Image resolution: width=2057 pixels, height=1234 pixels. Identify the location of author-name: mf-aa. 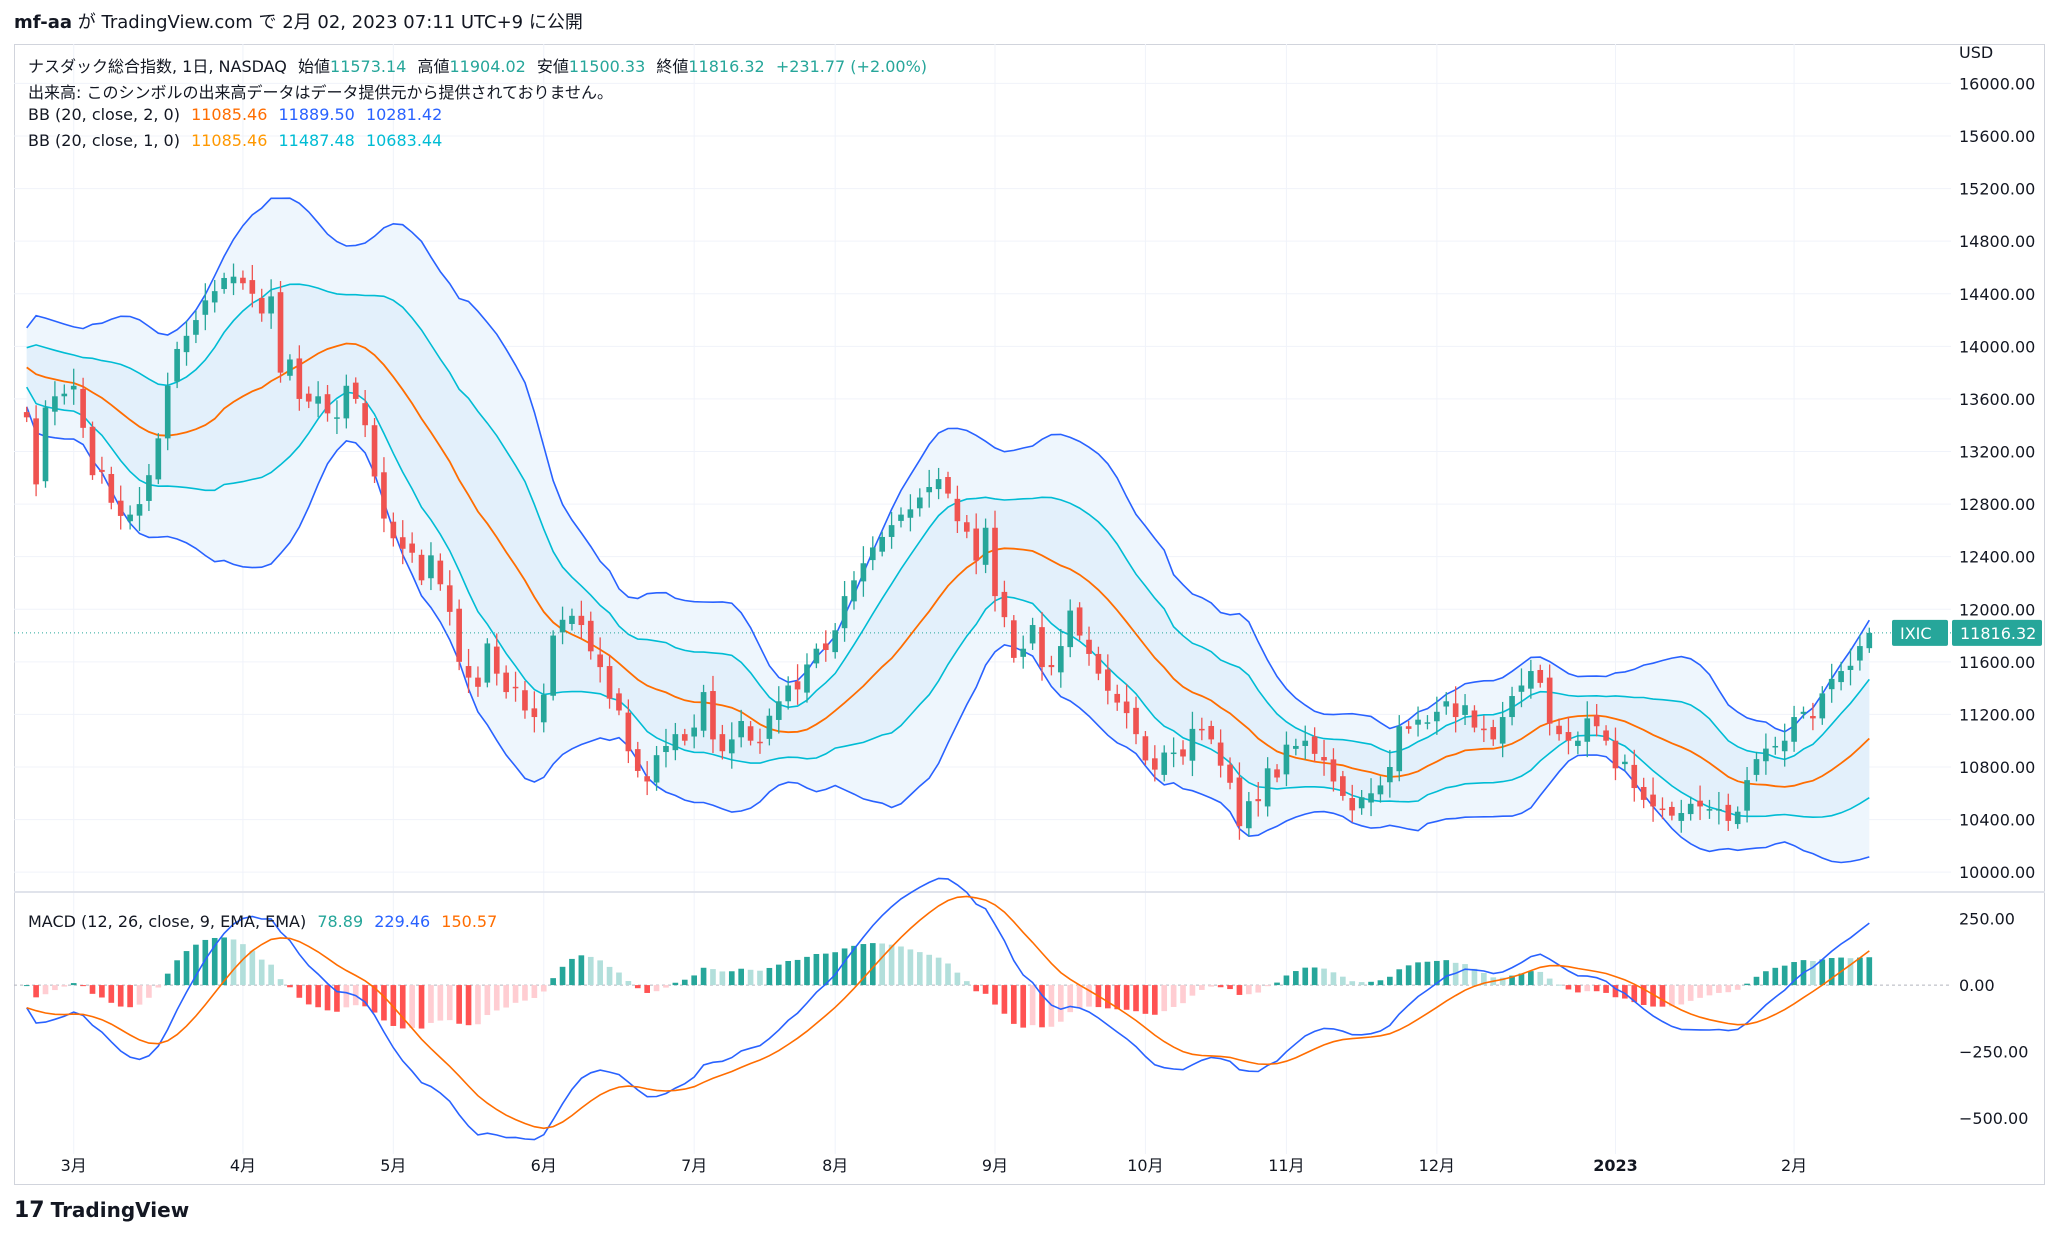
(43, 22).